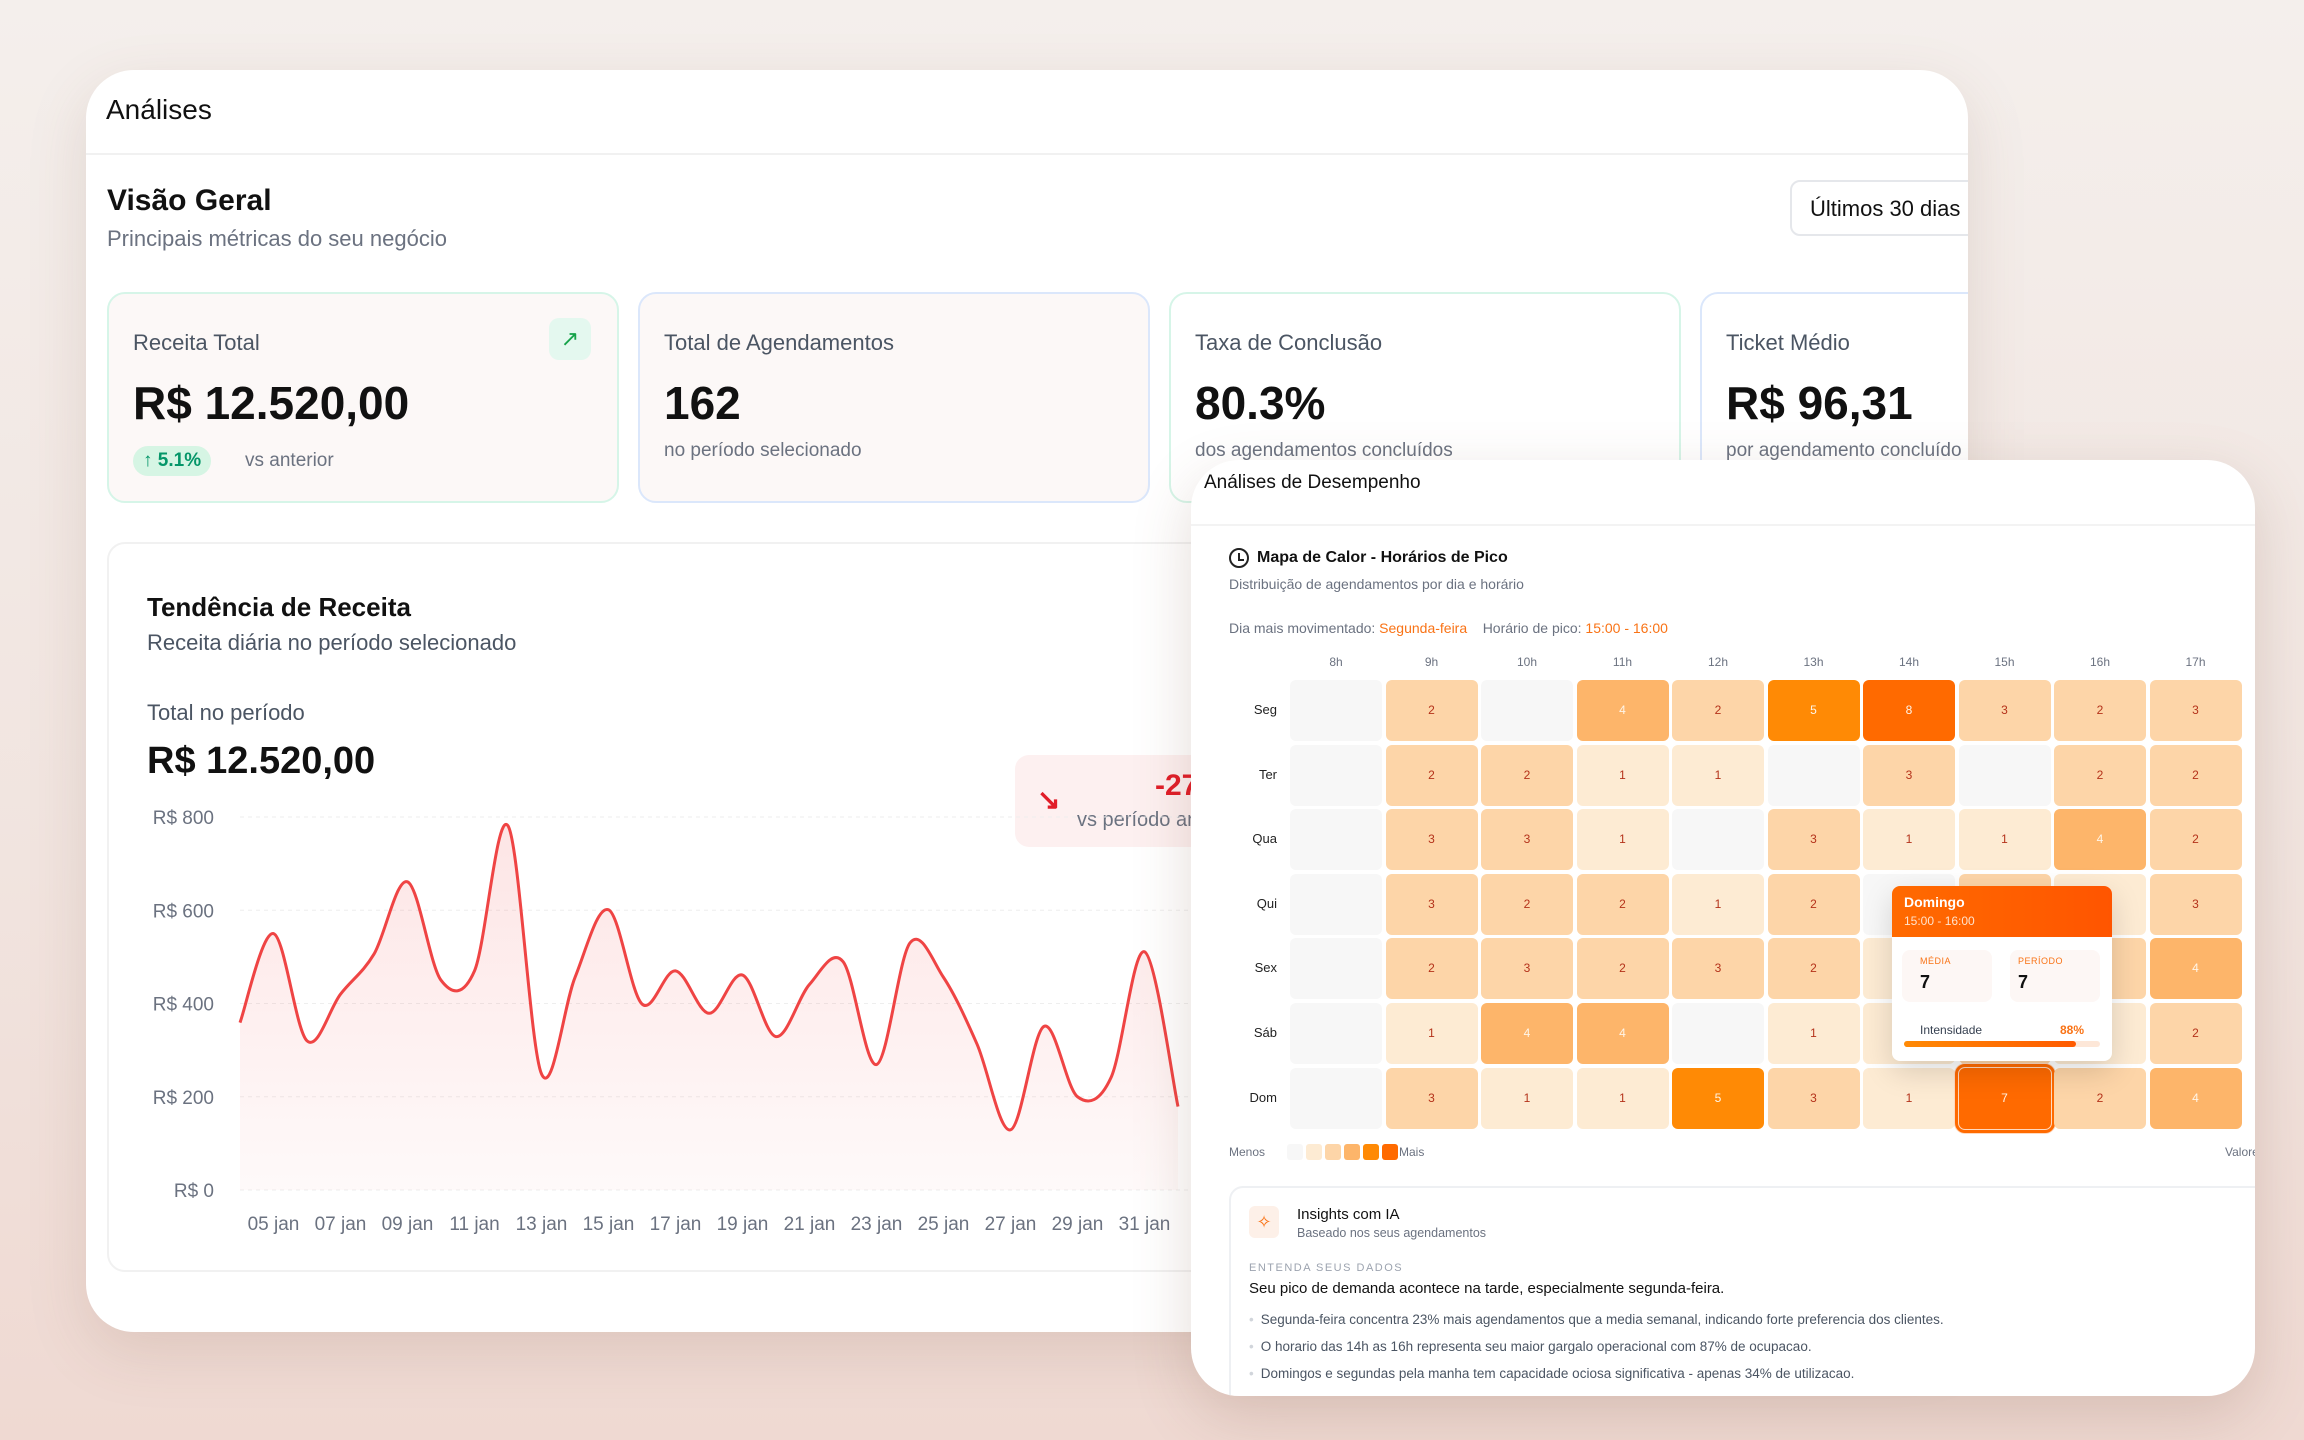 The image size is (2304, 1440). I want to click on change-label: vs período an, so click(1138, 820).